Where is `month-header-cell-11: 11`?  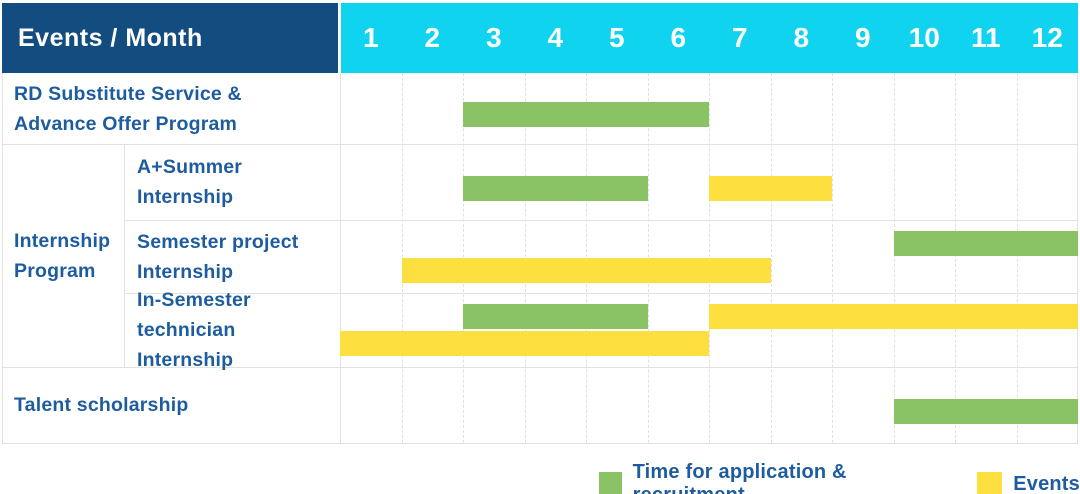
month-header-cell-11: 11 is located at coordinates (985, 37).